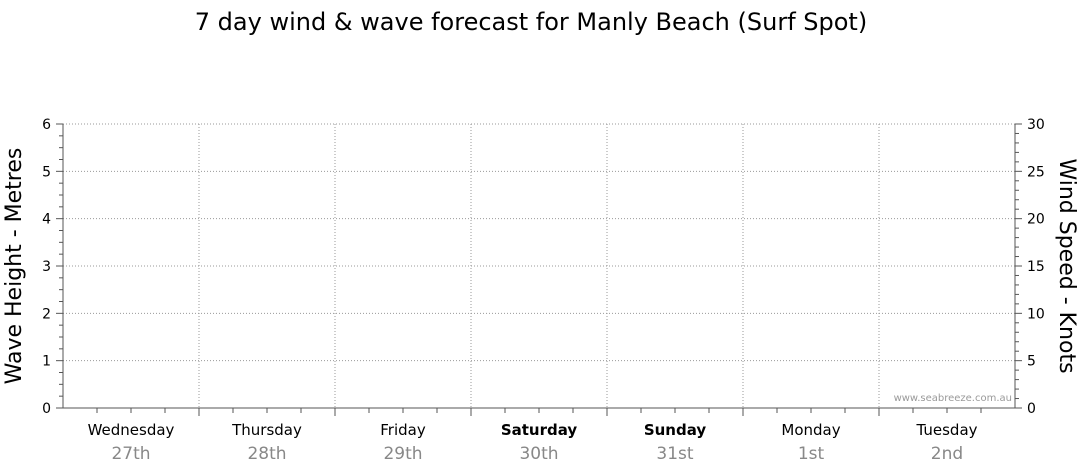 This screenshot has height=475, width=1080. I want to click on x-day-name-label: Sunday, so click(675, 430).